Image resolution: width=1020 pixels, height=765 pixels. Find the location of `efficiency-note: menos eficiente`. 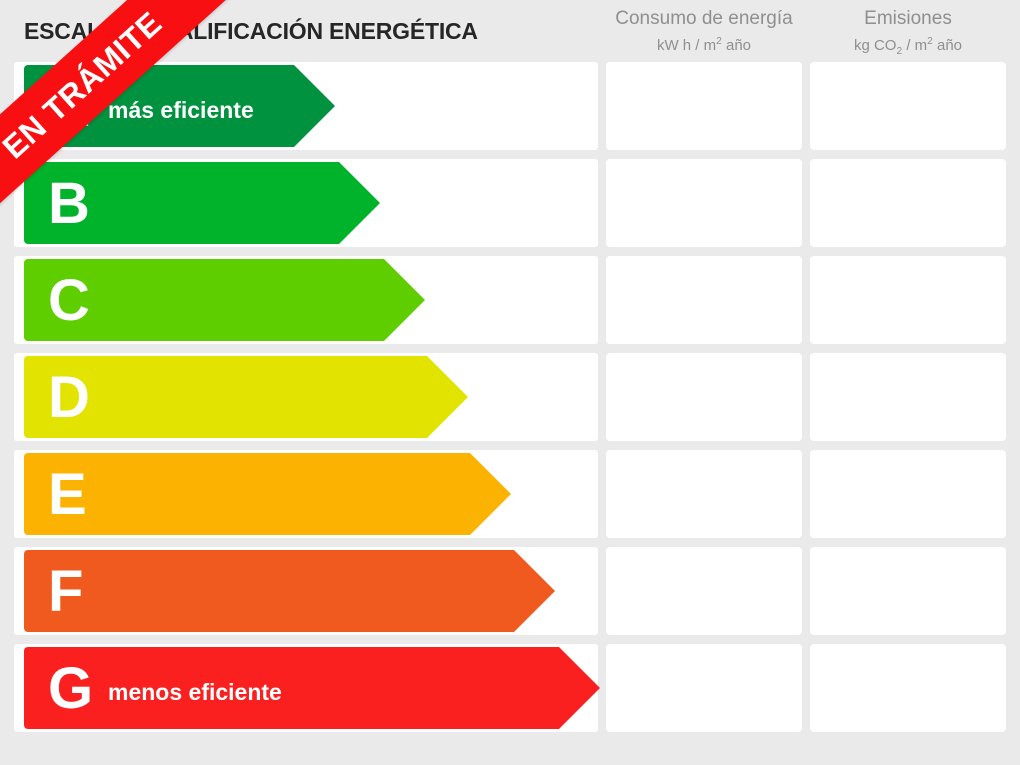

efficiency-note: menos eficiente is located at coordinates (195, 692).